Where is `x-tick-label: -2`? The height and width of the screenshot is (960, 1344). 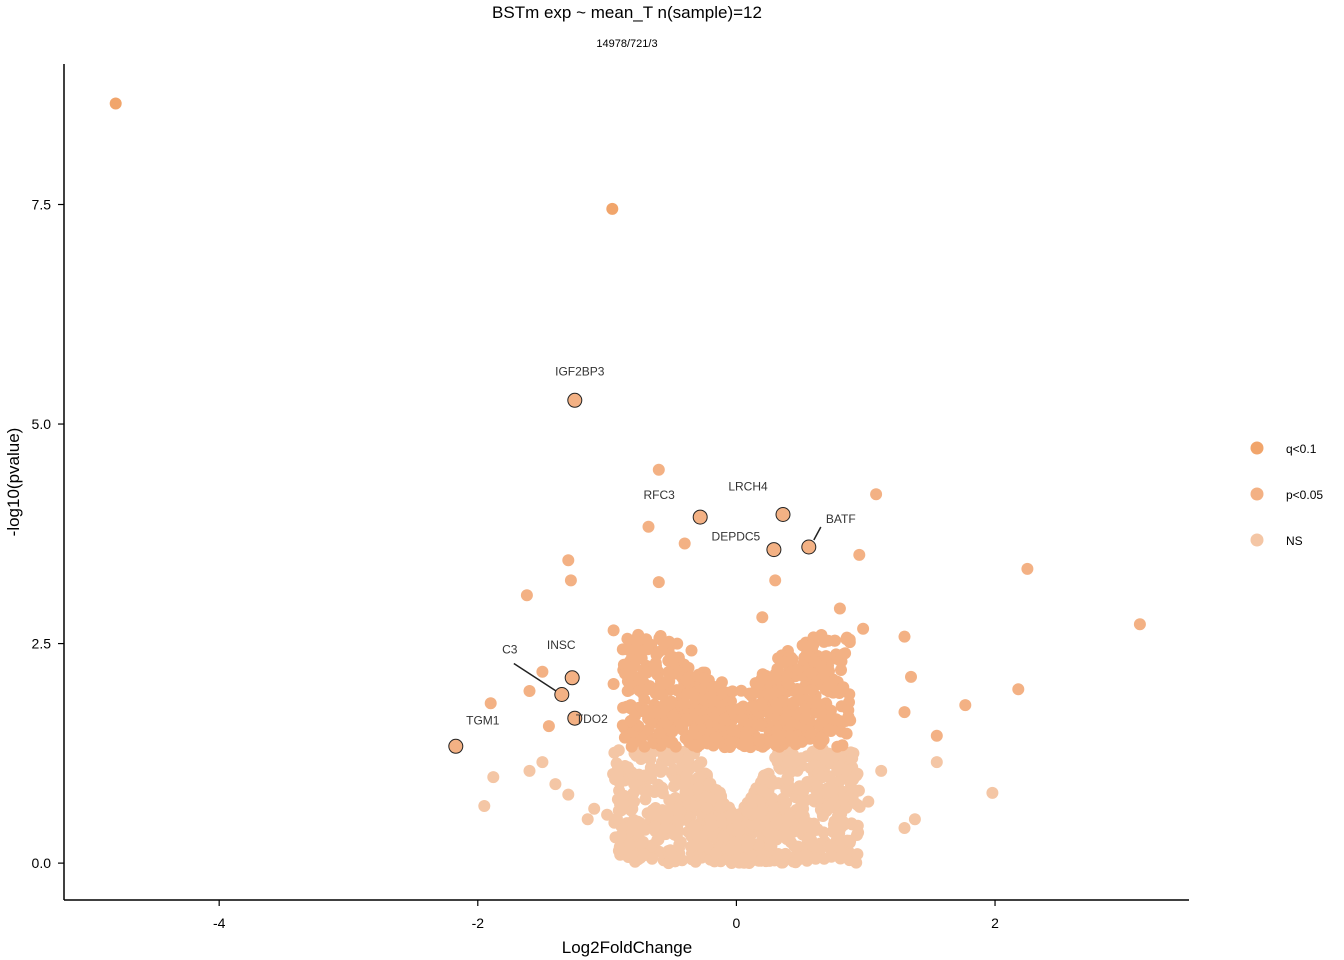 x-tick-label: -2 is located at coordinates (478, 923).